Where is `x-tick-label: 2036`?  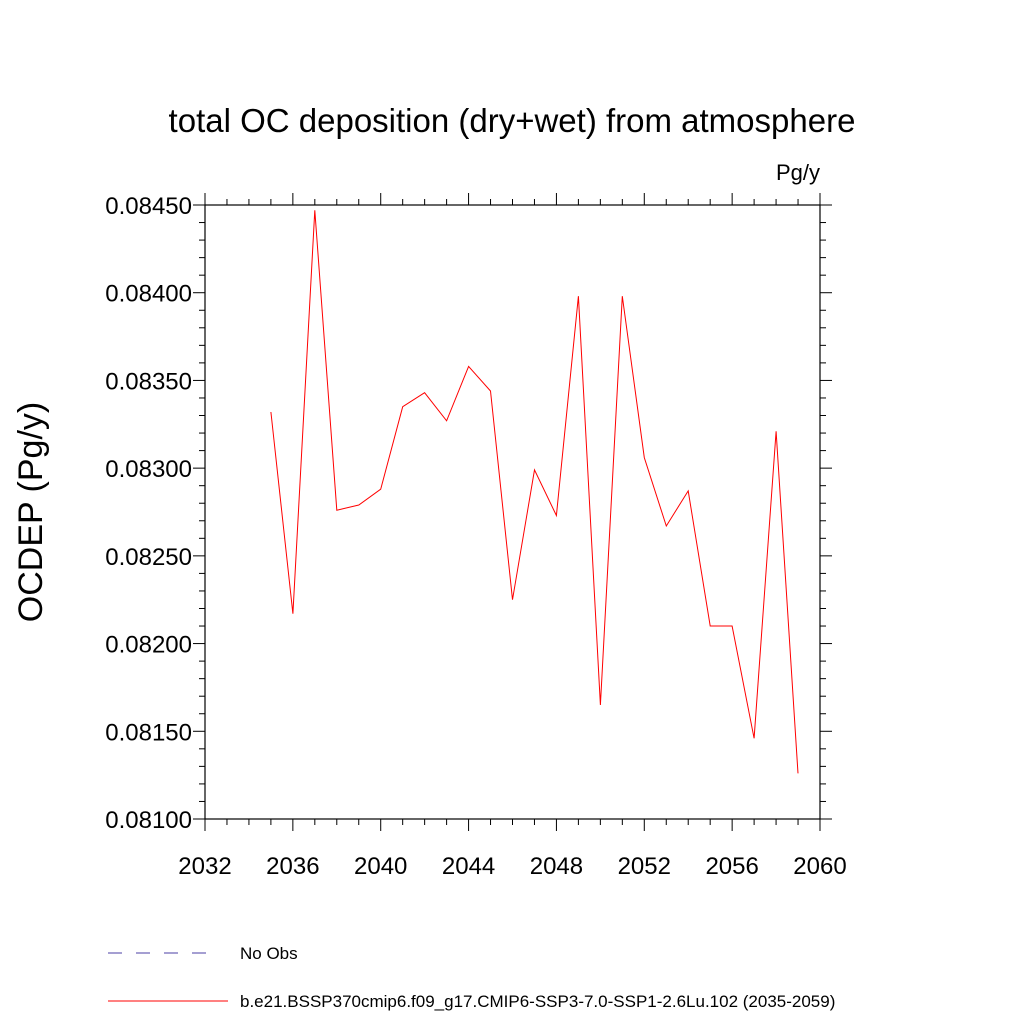
x-tick-label: 2036 is located at coordinates (292, 866).